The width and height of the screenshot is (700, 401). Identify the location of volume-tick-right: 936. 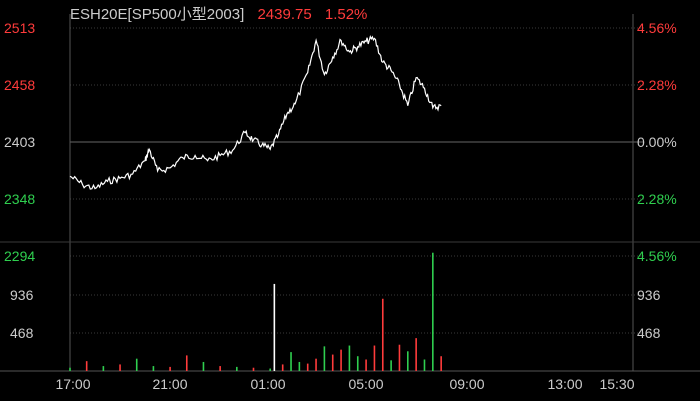
(649, 295).